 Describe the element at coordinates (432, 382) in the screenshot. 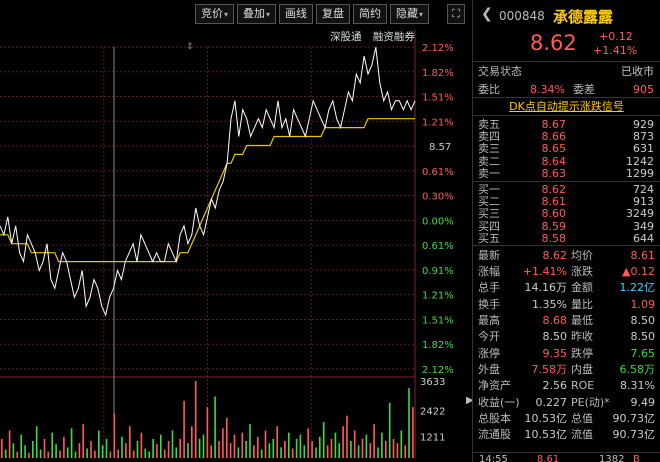

I see `volume-tick-label: 3633` at that location.